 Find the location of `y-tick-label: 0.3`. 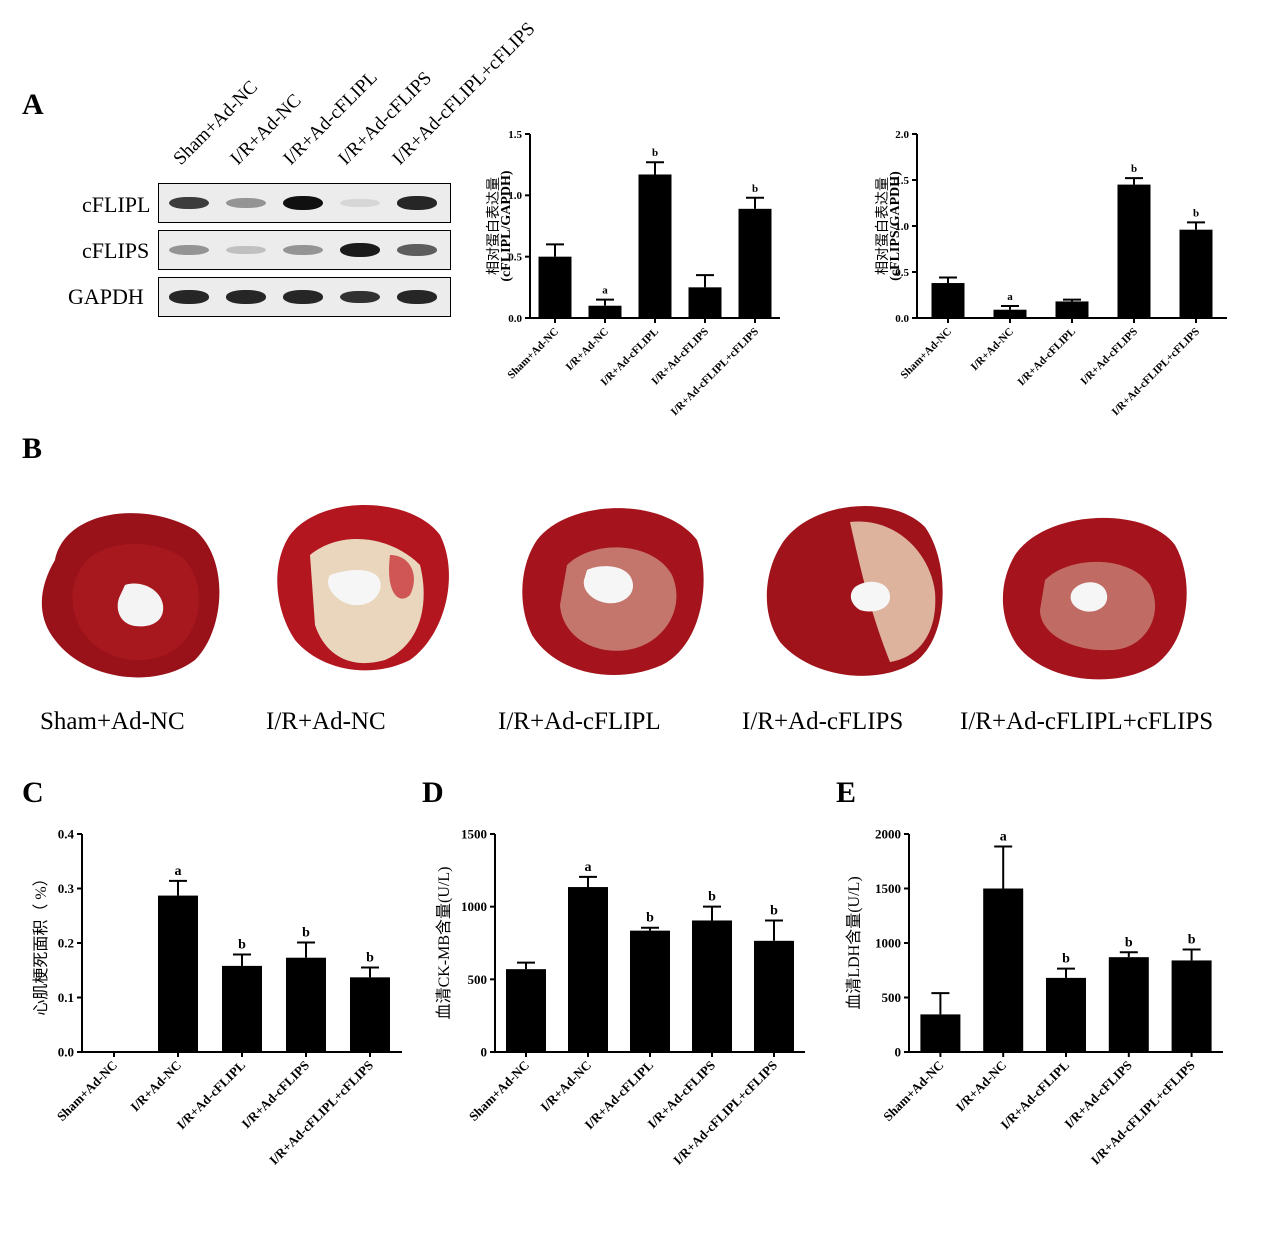

y-tick-label: 0.3 is located at coordinates (66, 888).